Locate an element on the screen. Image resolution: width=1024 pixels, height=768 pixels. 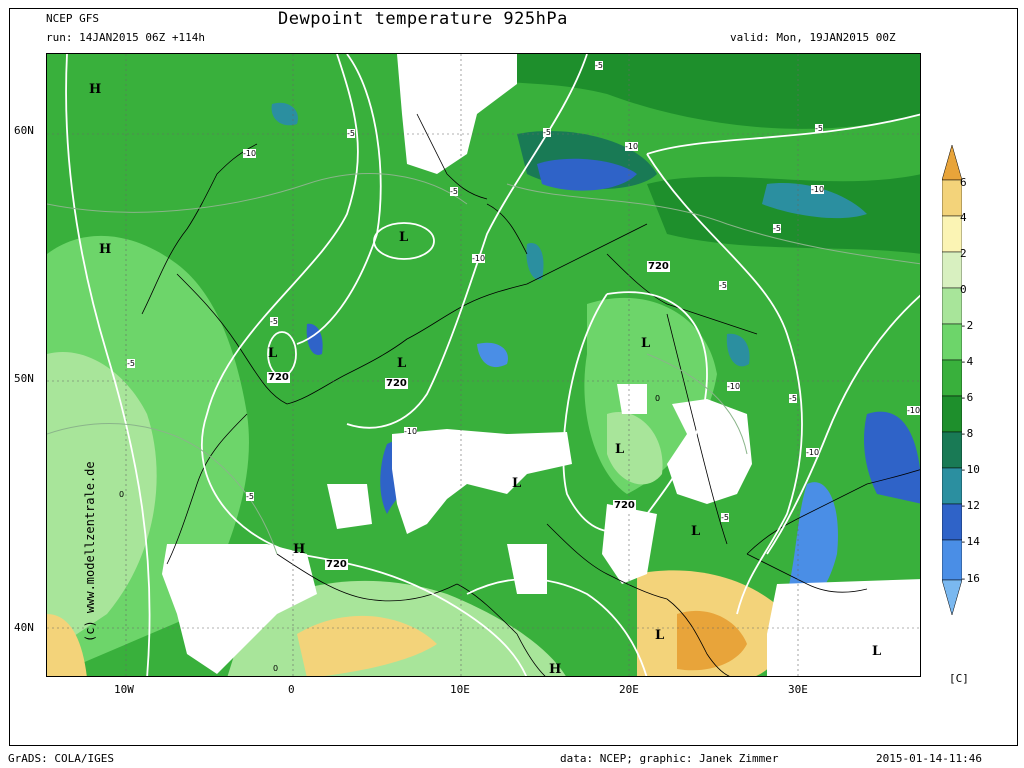
mask-apennines is located at coordinates (527, 569).